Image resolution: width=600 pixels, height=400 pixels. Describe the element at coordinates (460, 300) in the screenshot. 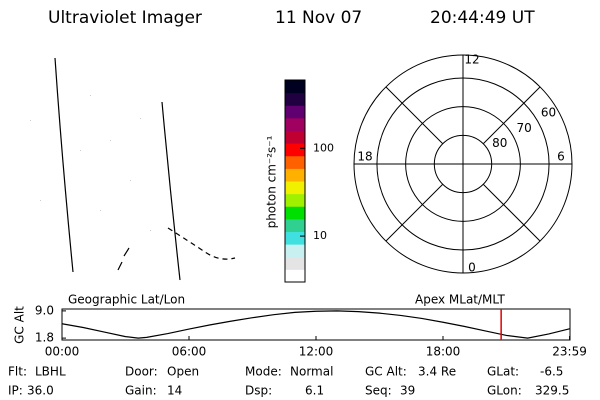

I see `orbit-right-label: Apex MLat/MLT` at that location.